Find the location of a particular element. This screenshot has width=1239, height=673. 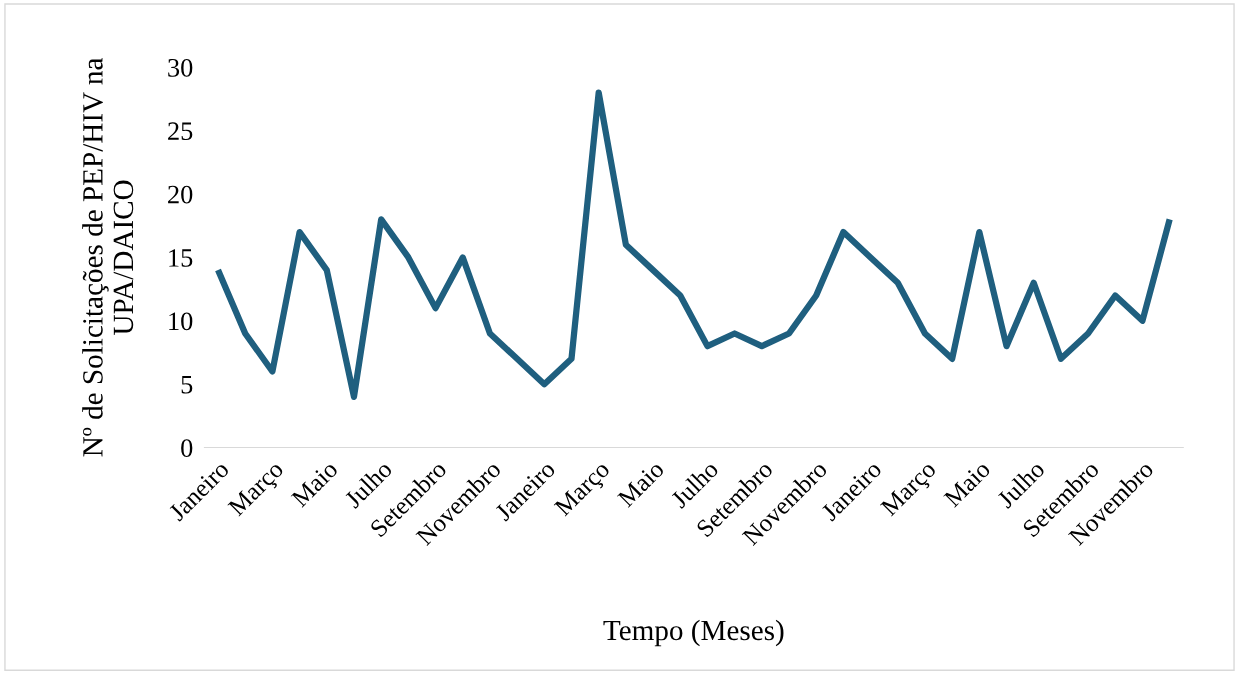

y-tick-label: 0 is located at coordinates (187, 448).